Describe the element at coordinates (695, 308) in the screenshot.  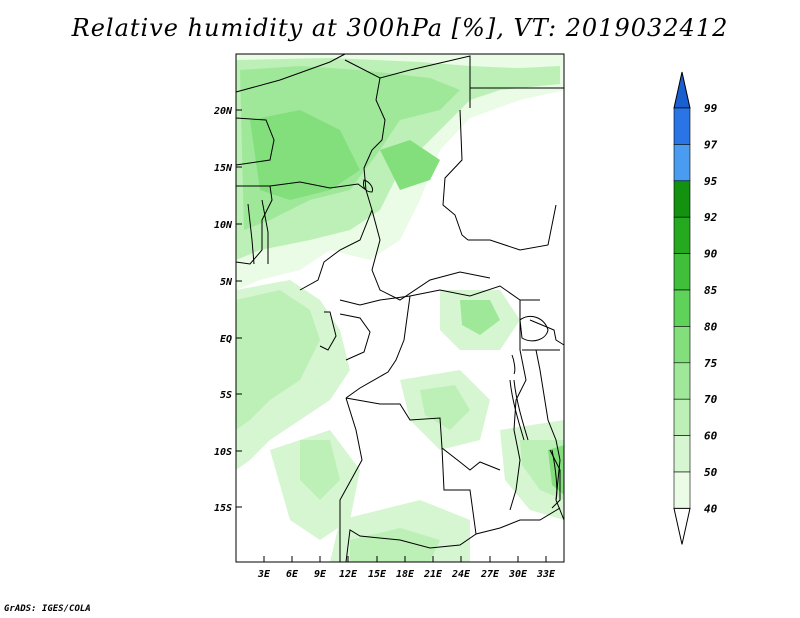
I see `colorbar: 99 97 95 92 90 85 80 75 70 60 50 40` at that location.